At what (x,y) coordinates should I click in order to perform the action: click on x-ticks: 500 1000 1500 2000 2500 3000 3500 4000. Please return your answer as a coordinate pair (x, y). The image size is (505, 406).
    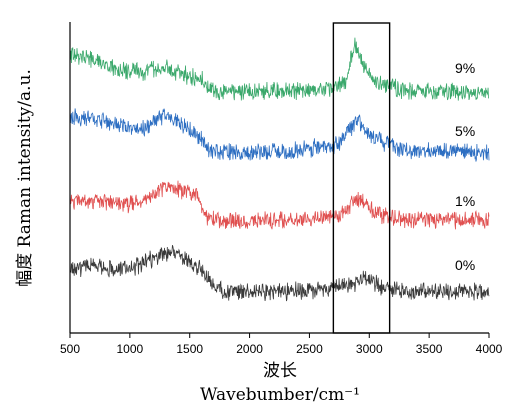
    Looking at the image, I should click on (281, 344).